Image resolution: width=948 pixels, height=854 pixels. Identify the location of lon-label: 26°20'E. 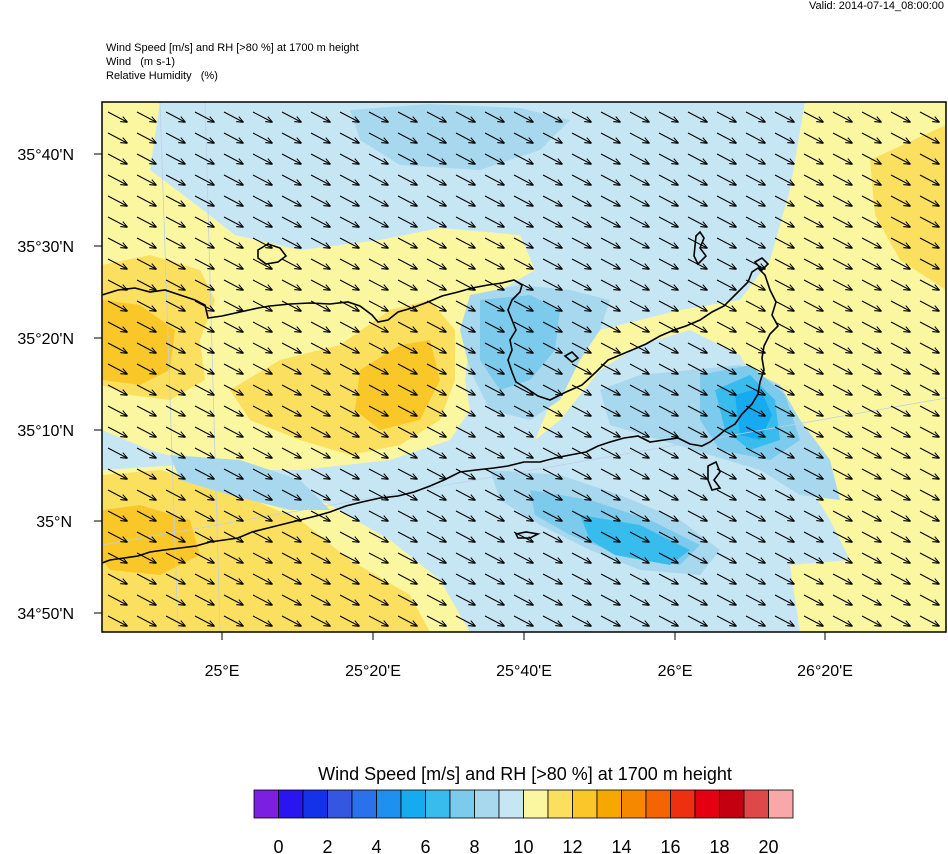
(825, 671).